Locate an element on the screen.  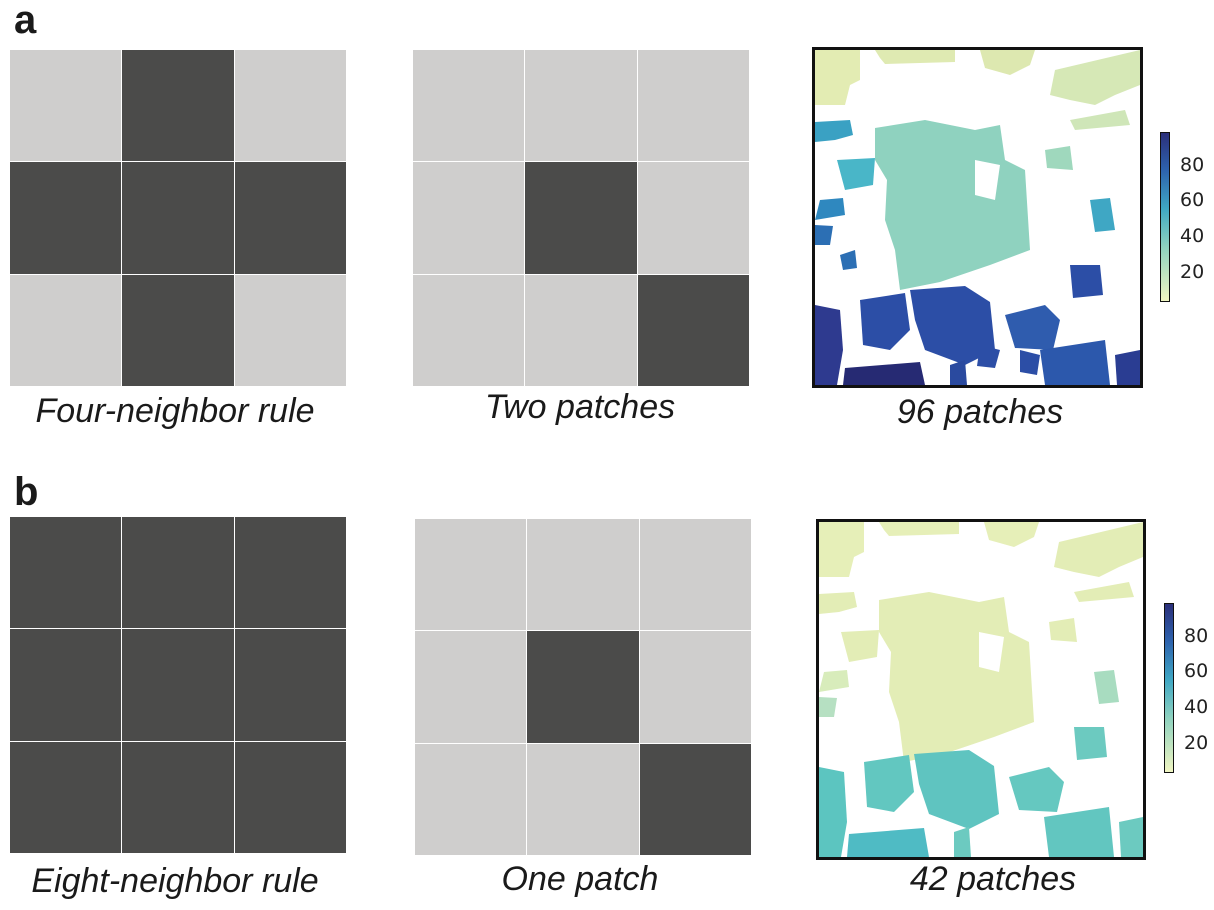
eight-neighbor-grid is located at coordinates (178, 685).